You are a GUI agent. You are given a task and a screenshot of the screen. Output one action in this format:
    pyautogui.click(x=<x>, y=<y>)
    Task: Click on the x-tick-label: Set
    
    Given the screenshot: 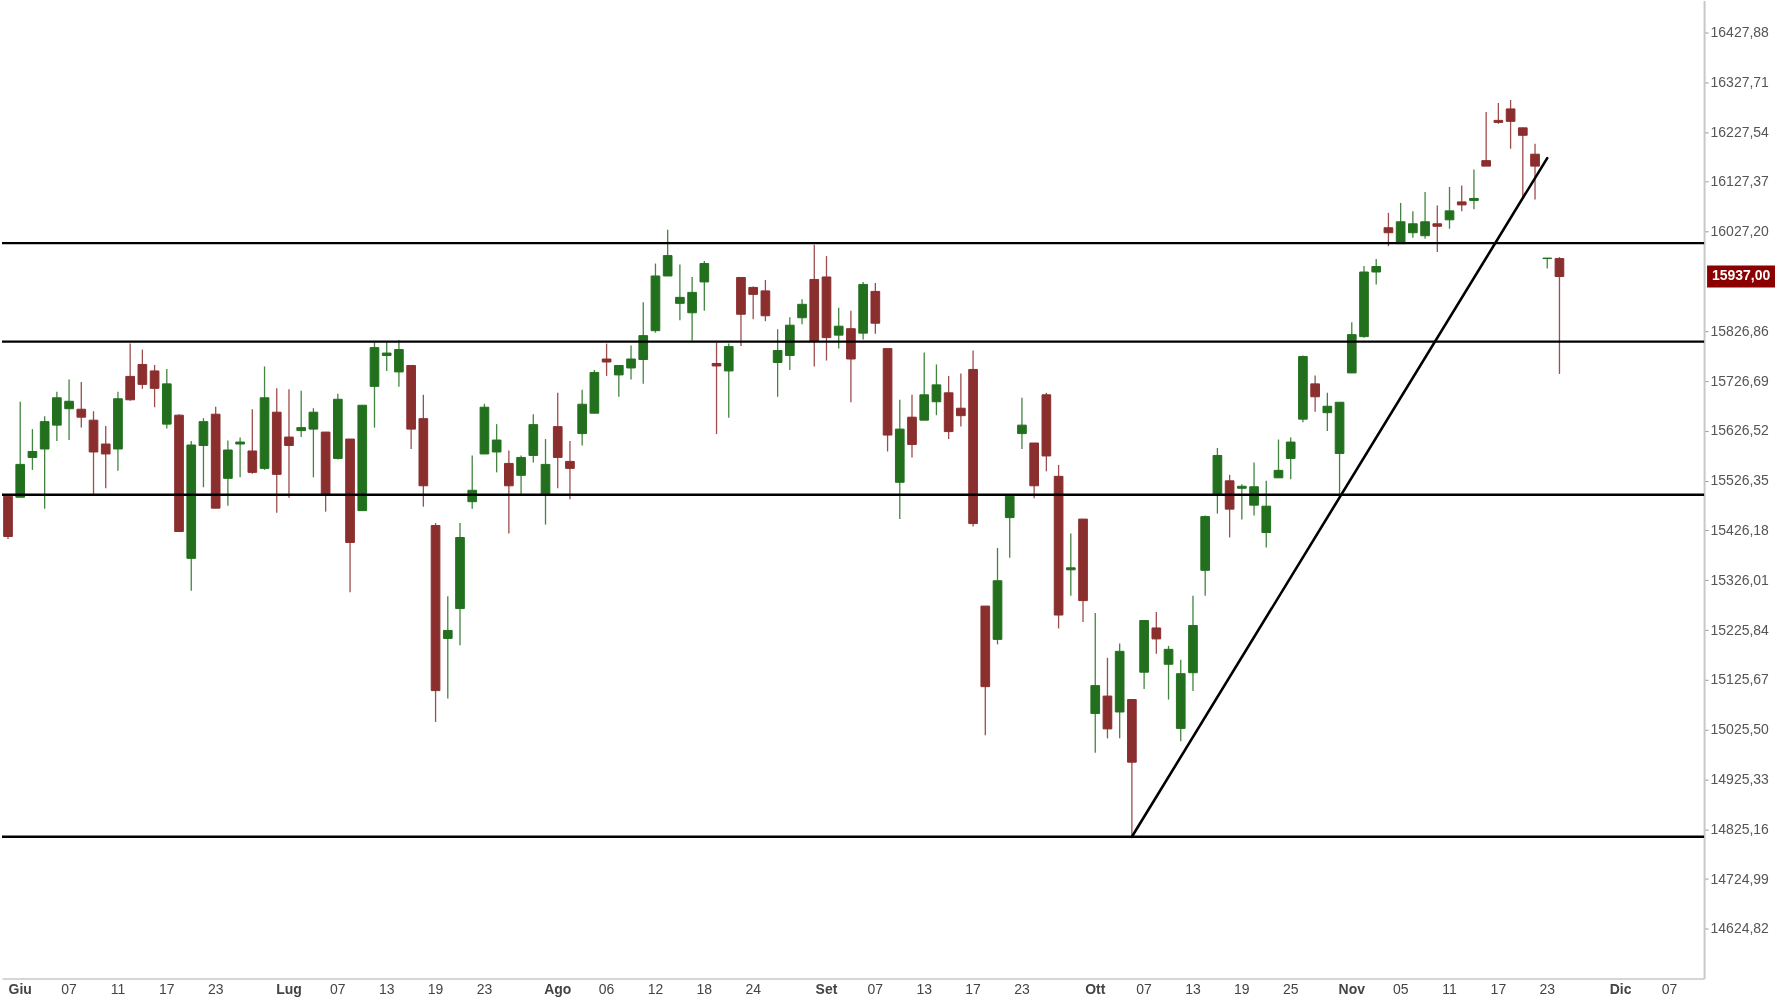 What is the action you would take?
    pyautogui.click(x=826, y=988)
    